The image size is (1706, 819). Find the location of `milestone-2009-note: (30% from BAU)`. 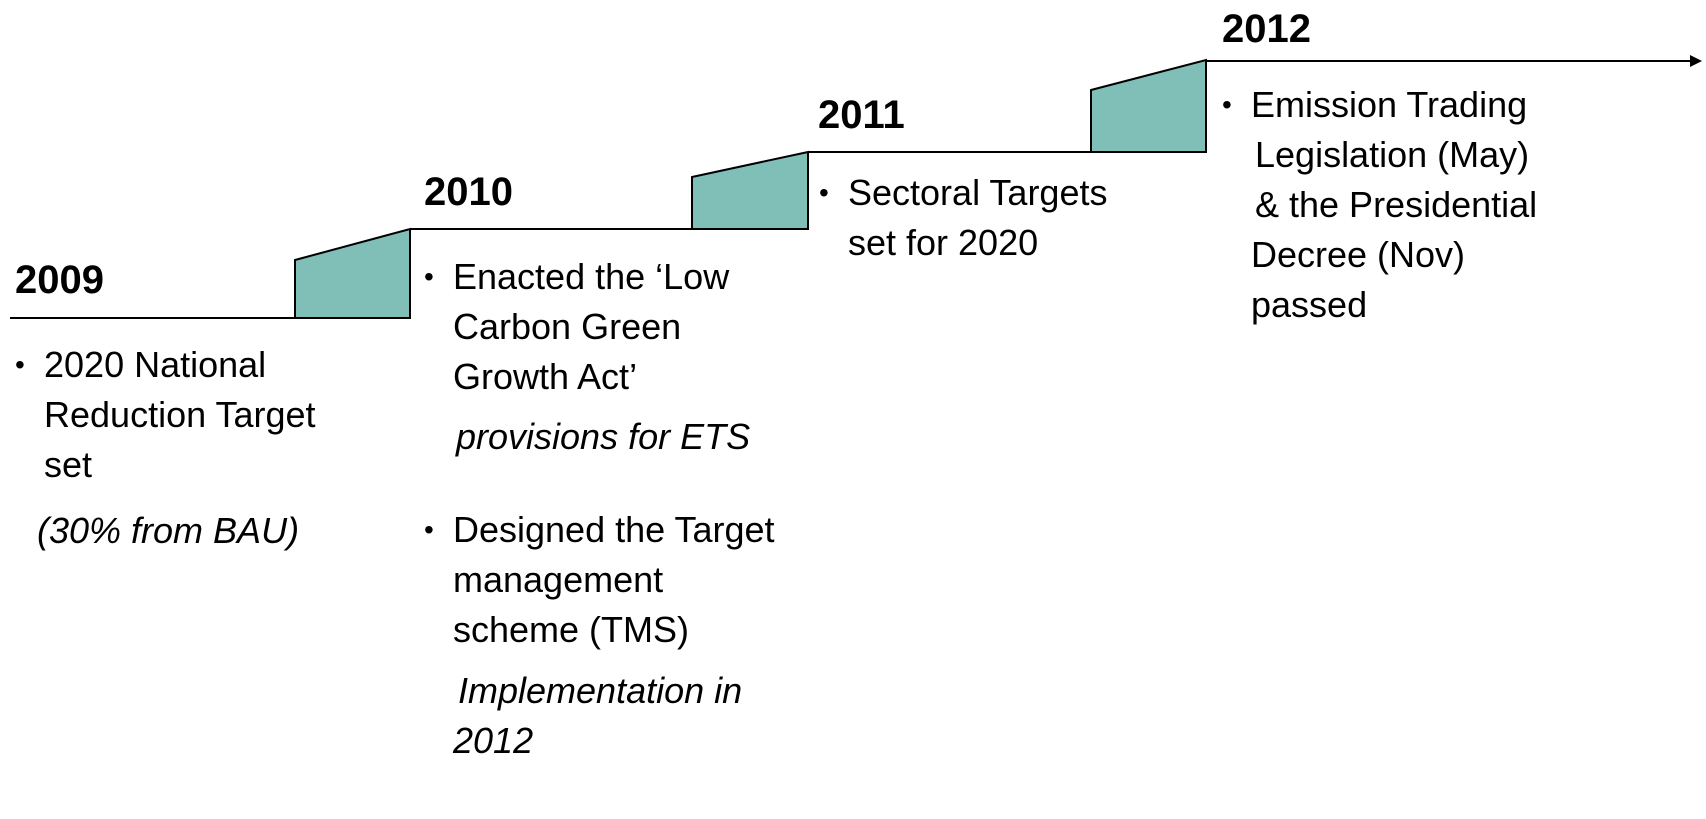

milestone-2009-note: (30% from BAU) is located at coordinates (168, 530).